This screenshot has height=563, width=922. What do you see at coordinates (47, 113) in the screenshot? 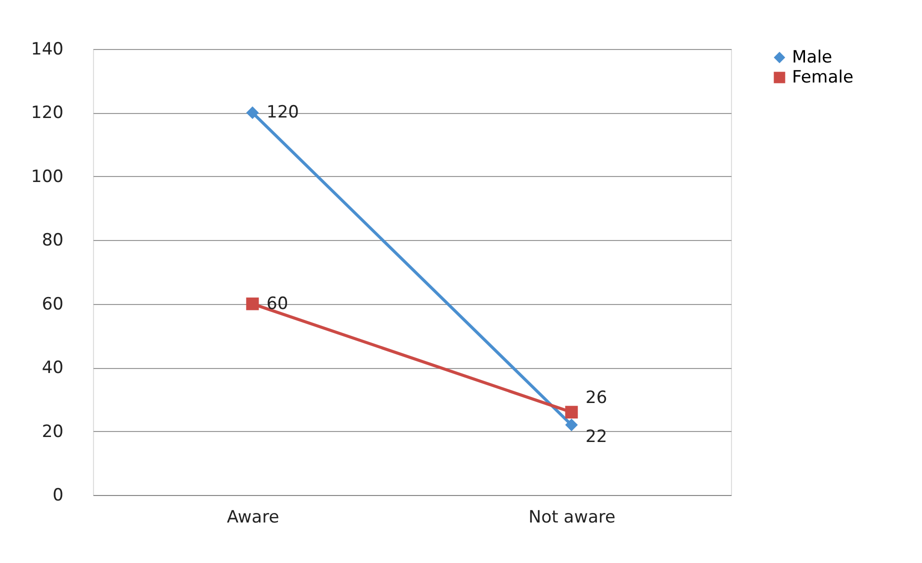
I see `y-tick-label: 120` at bounding box center [47, 113].